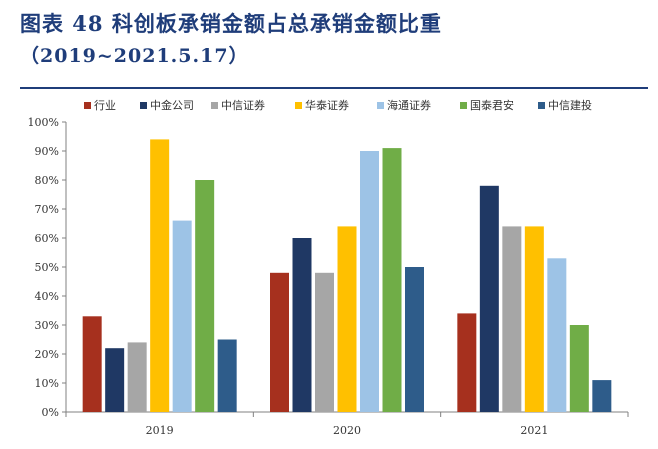 This screenshot has height=449, width=658. I want to click on y-tick-label: 20%, so click(47, 354).